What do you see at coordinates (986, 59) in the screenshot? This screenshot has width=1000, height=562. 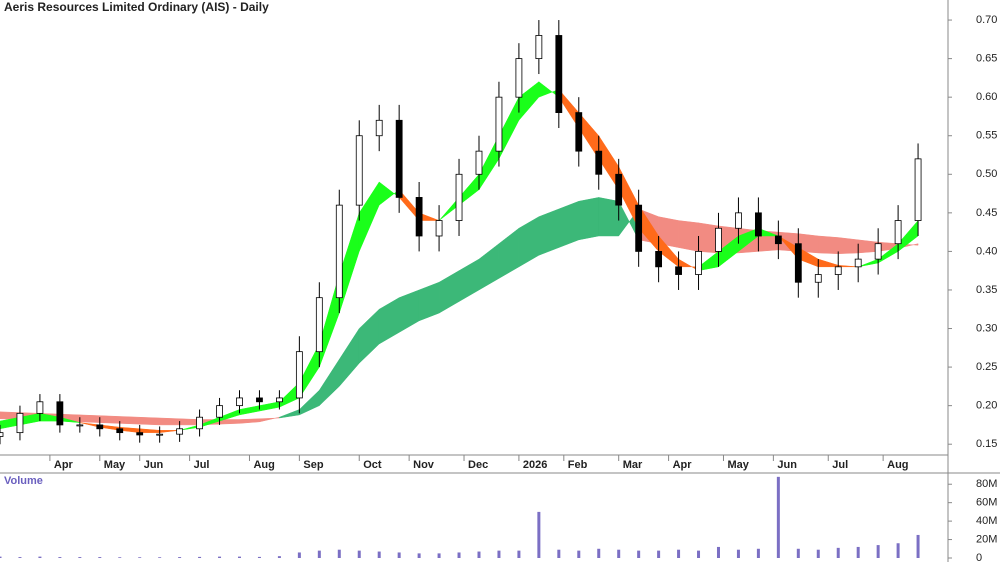 I see `y-tick-label: 0.65` at bounding box center [986, 59].